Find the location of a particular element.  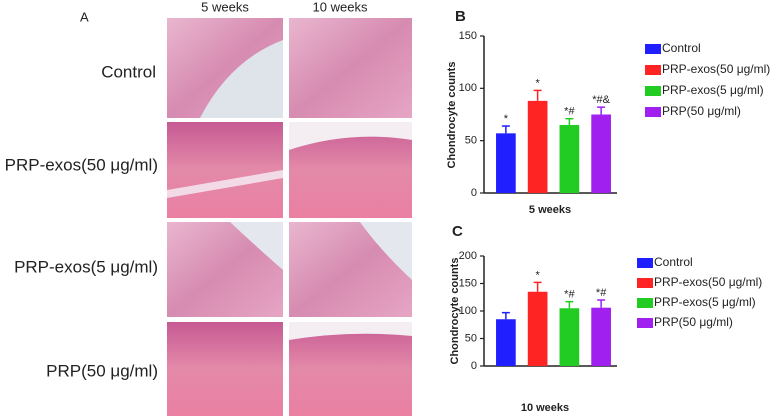

row-label: Control is located at coordinates (128, 71).